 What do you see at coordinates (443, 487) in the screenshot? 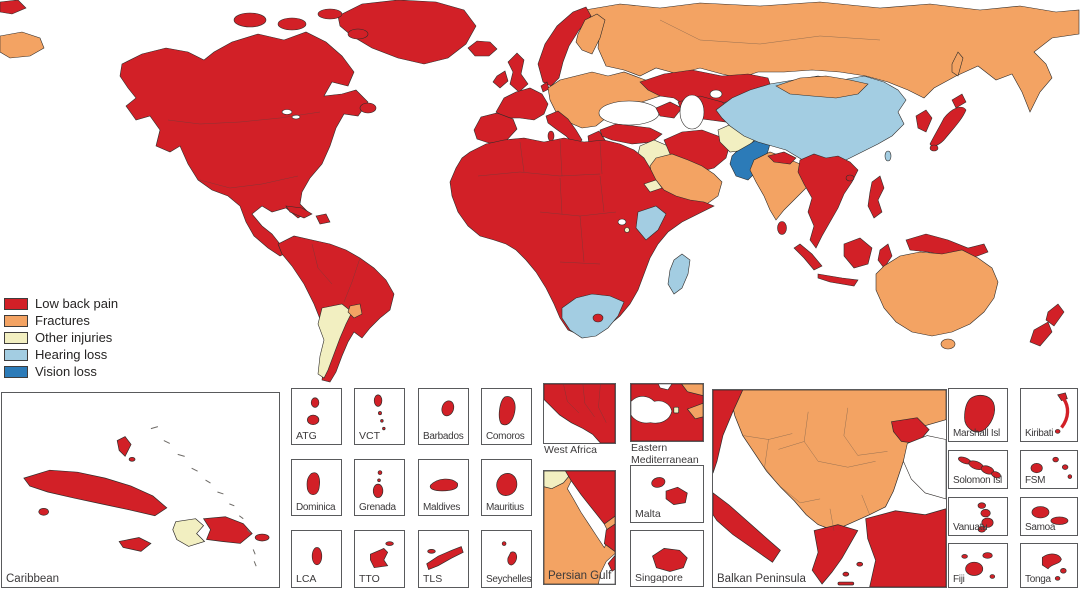
I see `inset-maldives: Maldives` at bounding box center [443, 487].